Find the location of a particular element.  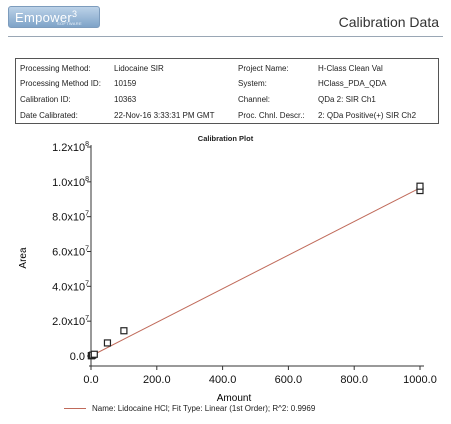

calibration-id-value: 10363 is located at coordinates (125, 99).